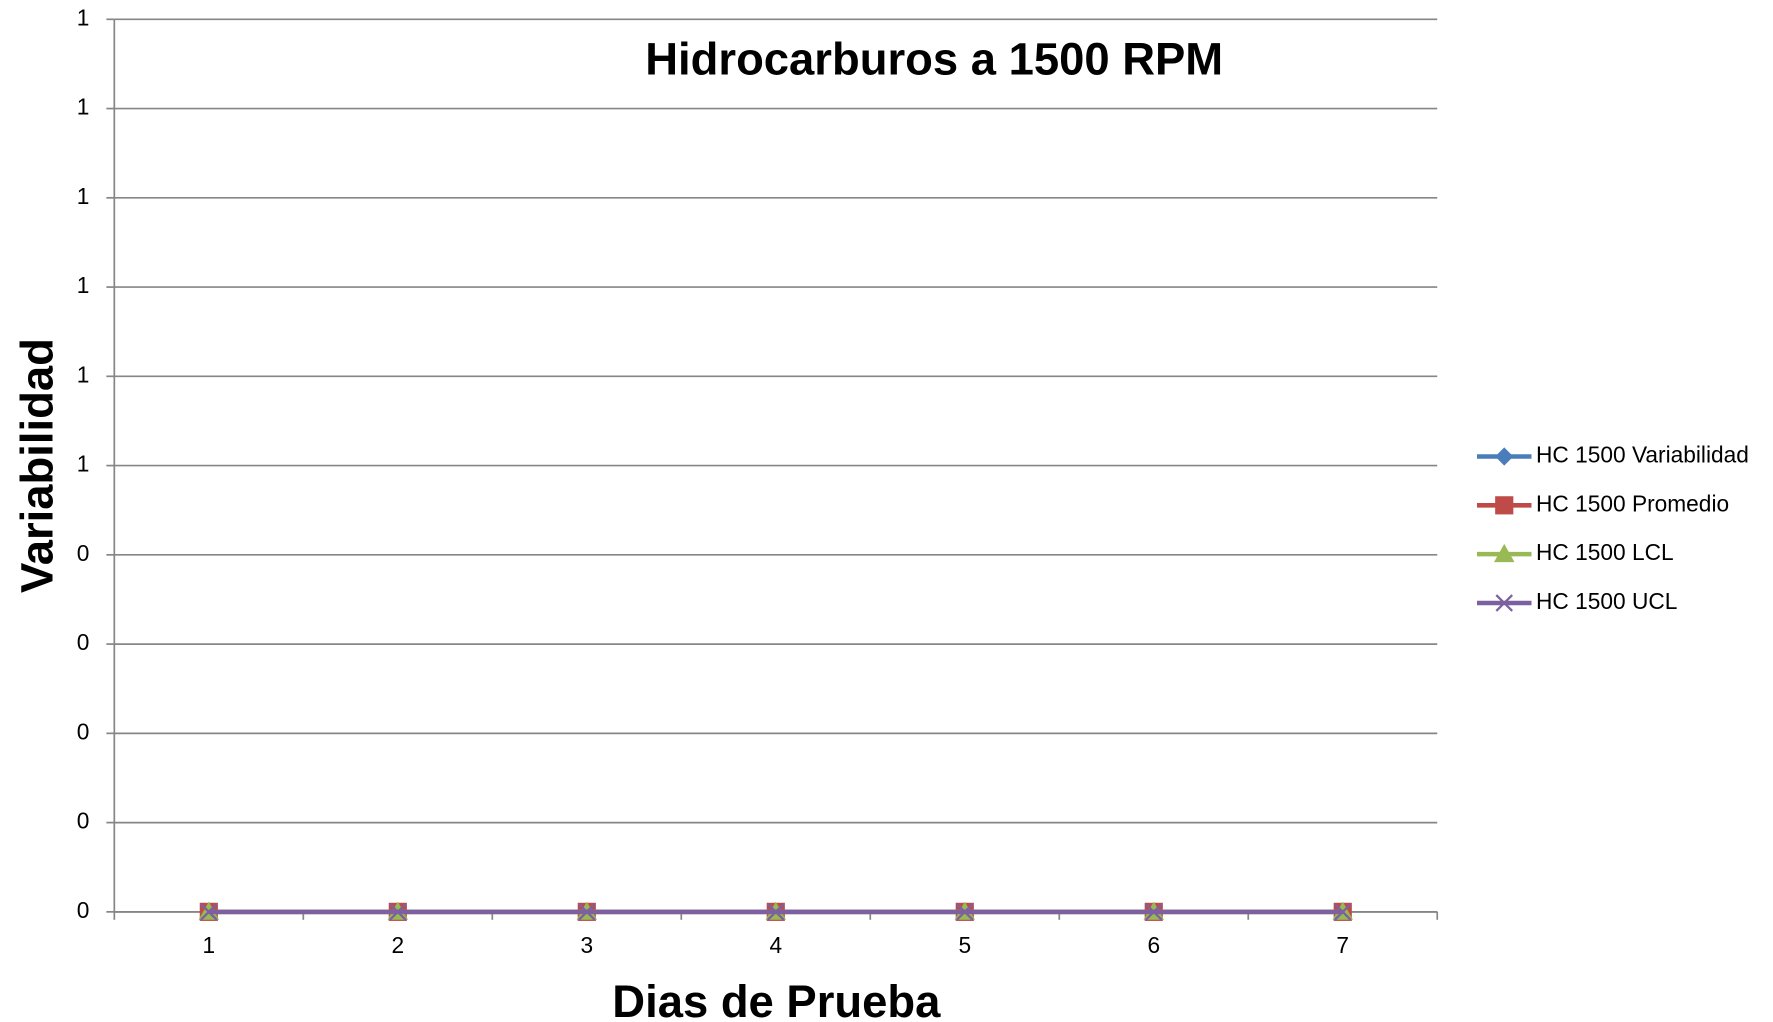  What do you see at coordinates (964, 945) in the screenshot?
I see `x-tick-label: 5` at bounding box center [964, 945].